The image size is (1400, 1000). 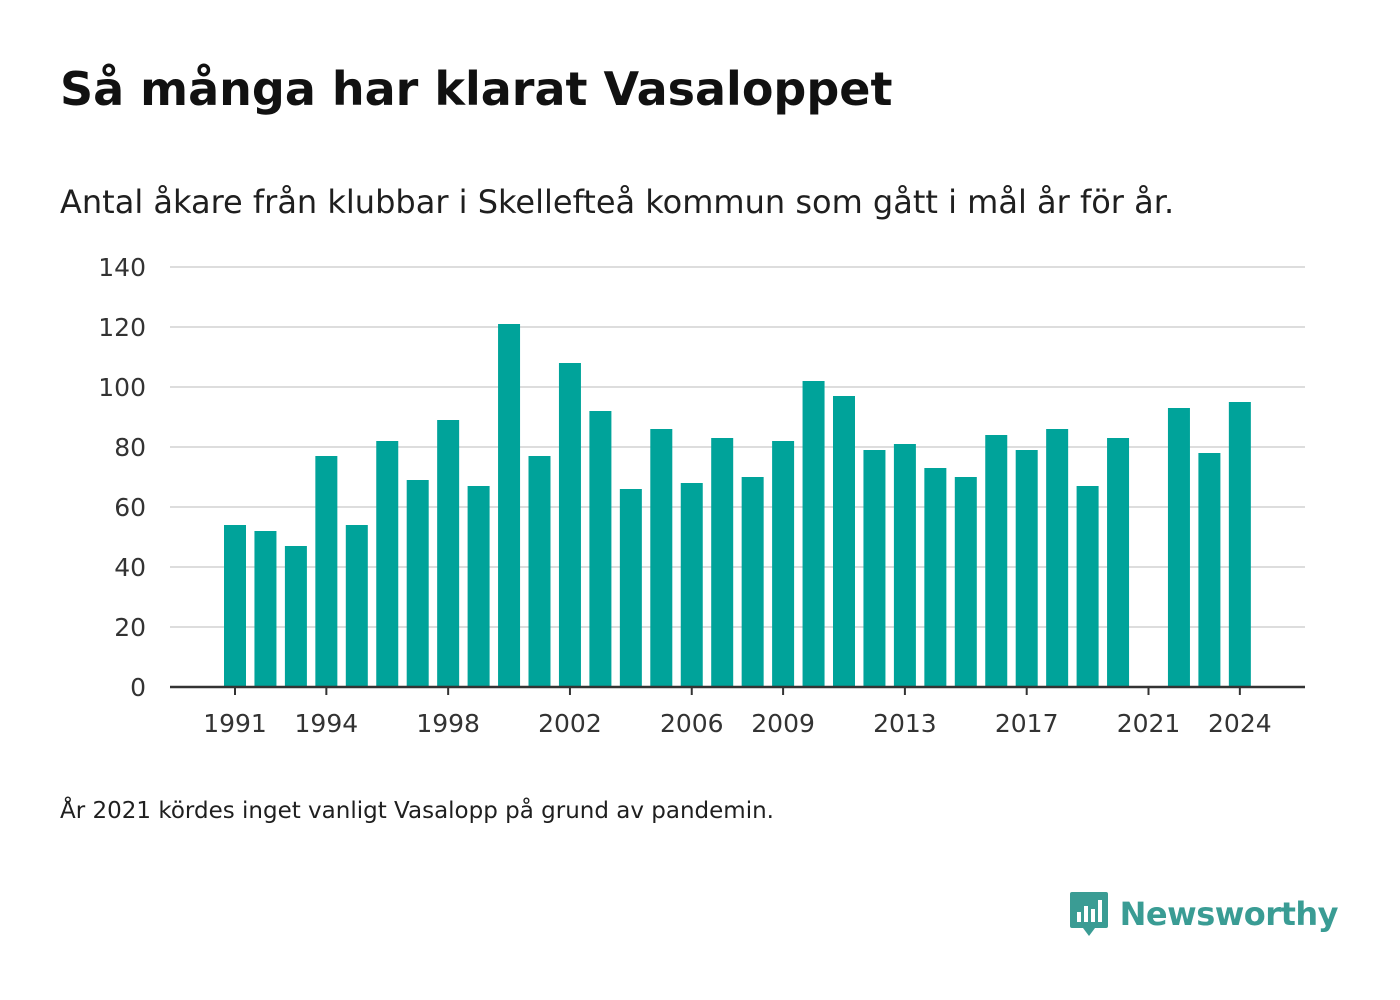 What do you see at coordinates (509, 505) in the screenshot?
I see `bar-2000` at bounding box center [509, 505].